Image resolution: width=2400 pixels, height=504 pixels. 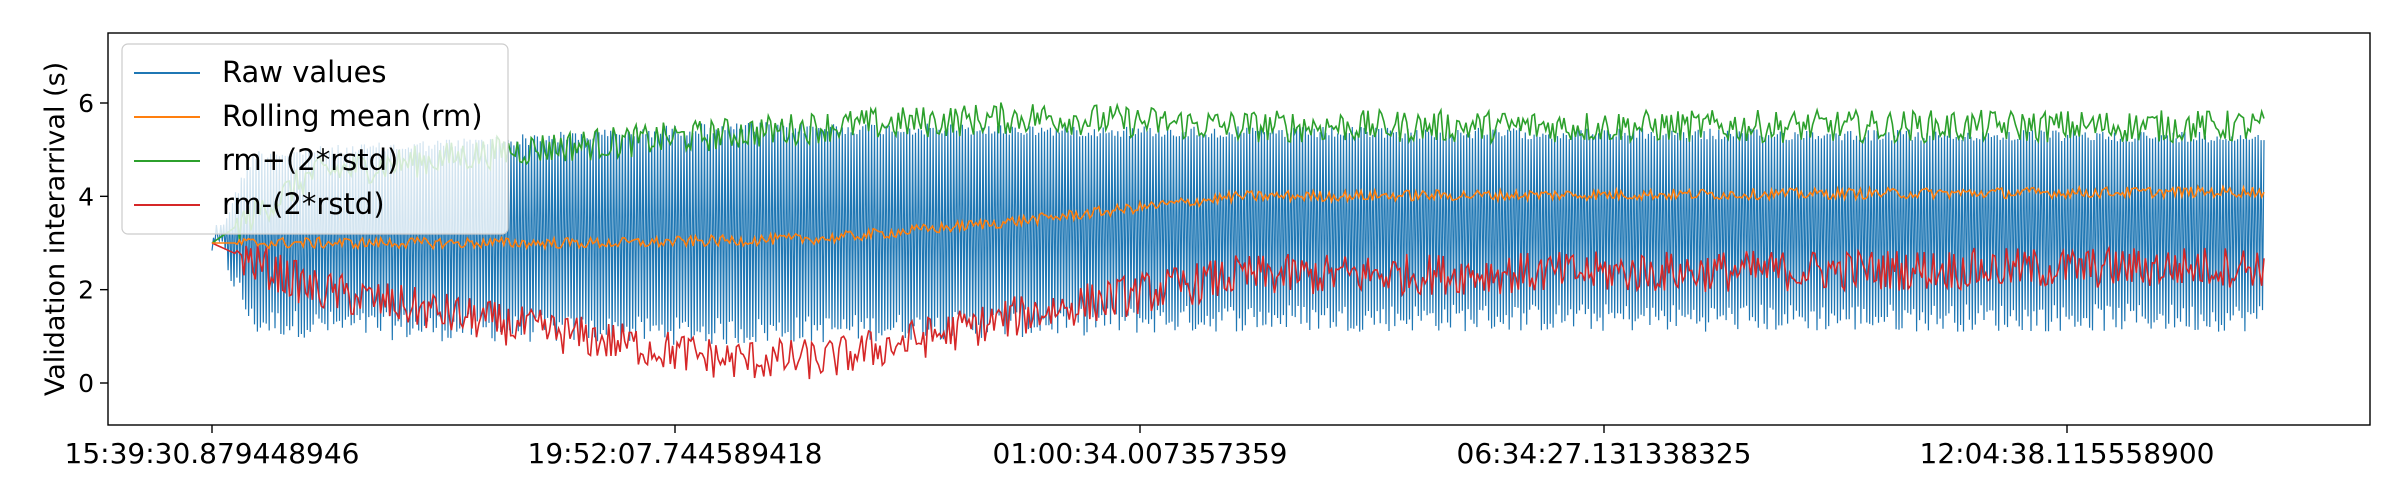 I want to click on x-tick-label: 15:39:30.879448946, so click(x=212, y=453).